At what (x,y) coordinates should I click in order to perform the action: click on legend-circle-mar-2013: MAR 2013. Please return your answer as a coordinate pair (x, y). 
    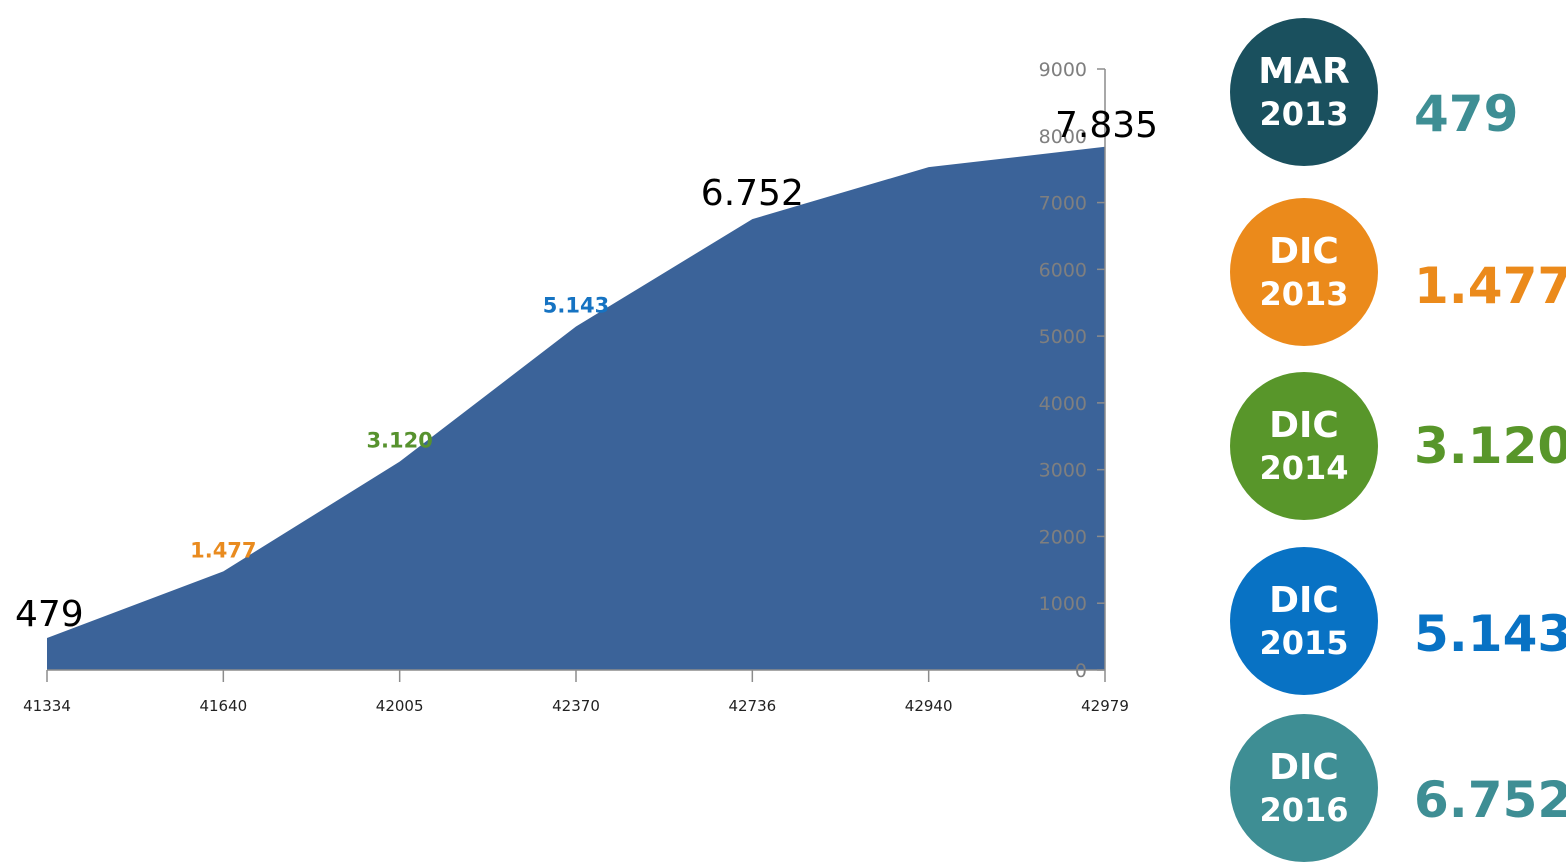
    Looking at the image, I should click on (1304, 92).